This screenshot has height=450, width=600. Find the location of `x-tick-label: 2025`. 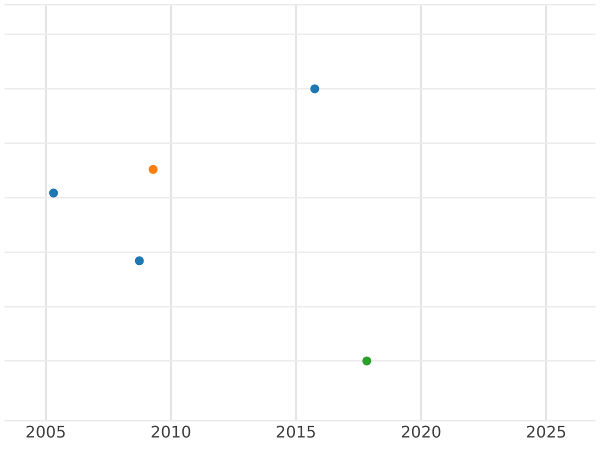

x-tick-label: 2025 is located at coordinates (546, 432).